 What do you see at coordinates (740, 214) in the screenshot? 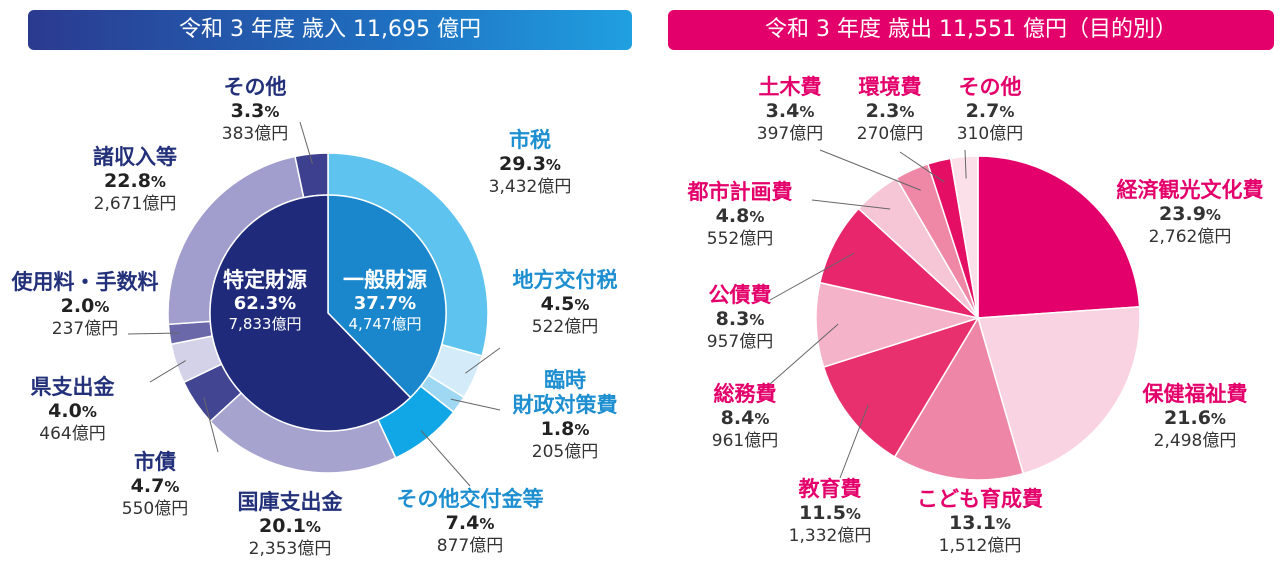
I see `label-exp-6: 都市計画費 4.8% 552億円` at bounding box center [740, 214].